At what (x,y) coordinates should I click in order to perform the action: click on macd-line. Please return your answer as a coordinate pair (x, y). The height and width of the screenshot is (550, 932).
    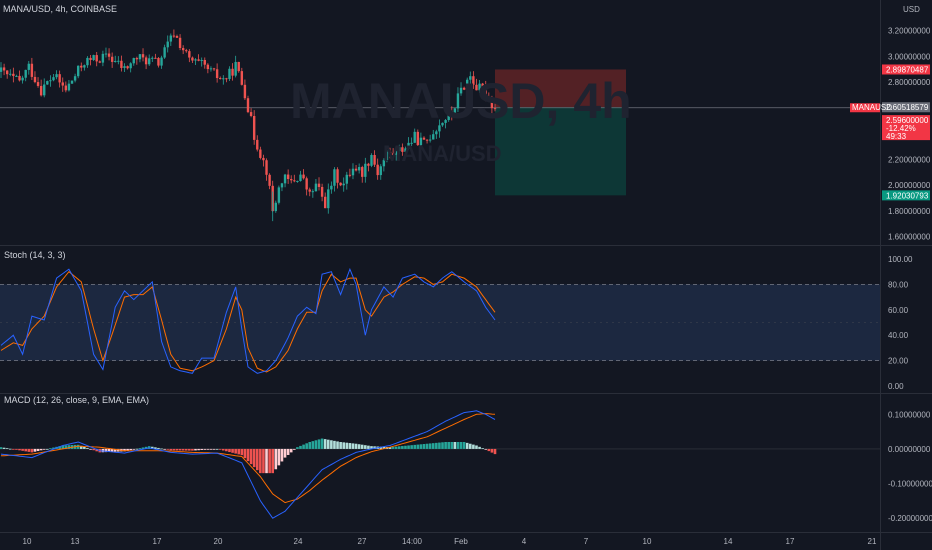
    Looking at the image, I should click on (248, 464).